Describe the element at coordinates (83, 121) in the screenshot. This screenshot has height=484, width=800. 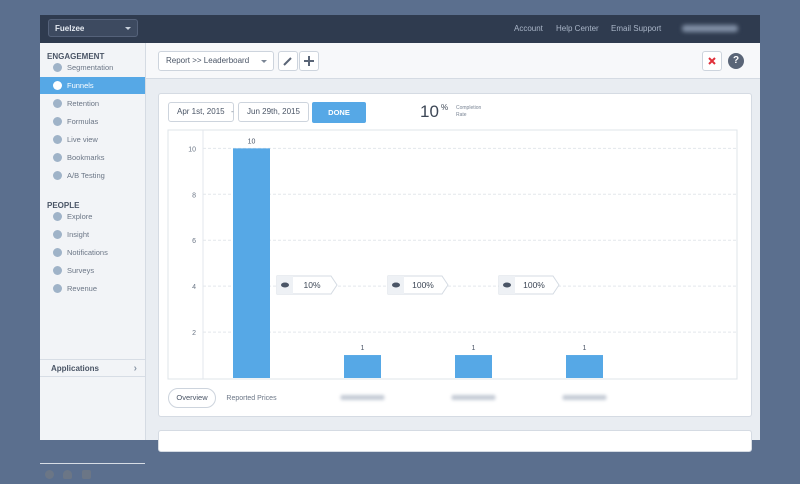
I see `item-label: Formulas` at that location.